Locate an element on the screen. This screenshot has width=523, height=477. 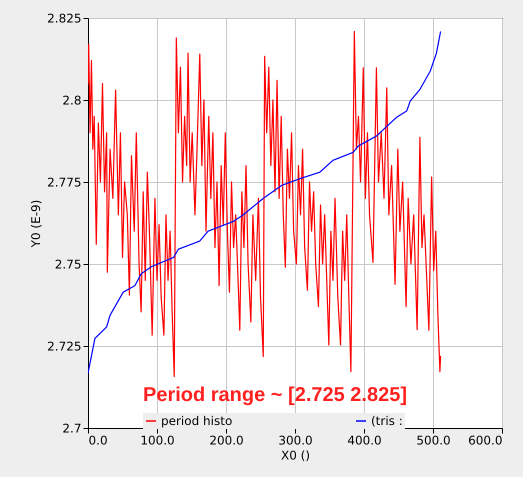
x-tick-label: 200.0 is located at coordinates (226, 441).